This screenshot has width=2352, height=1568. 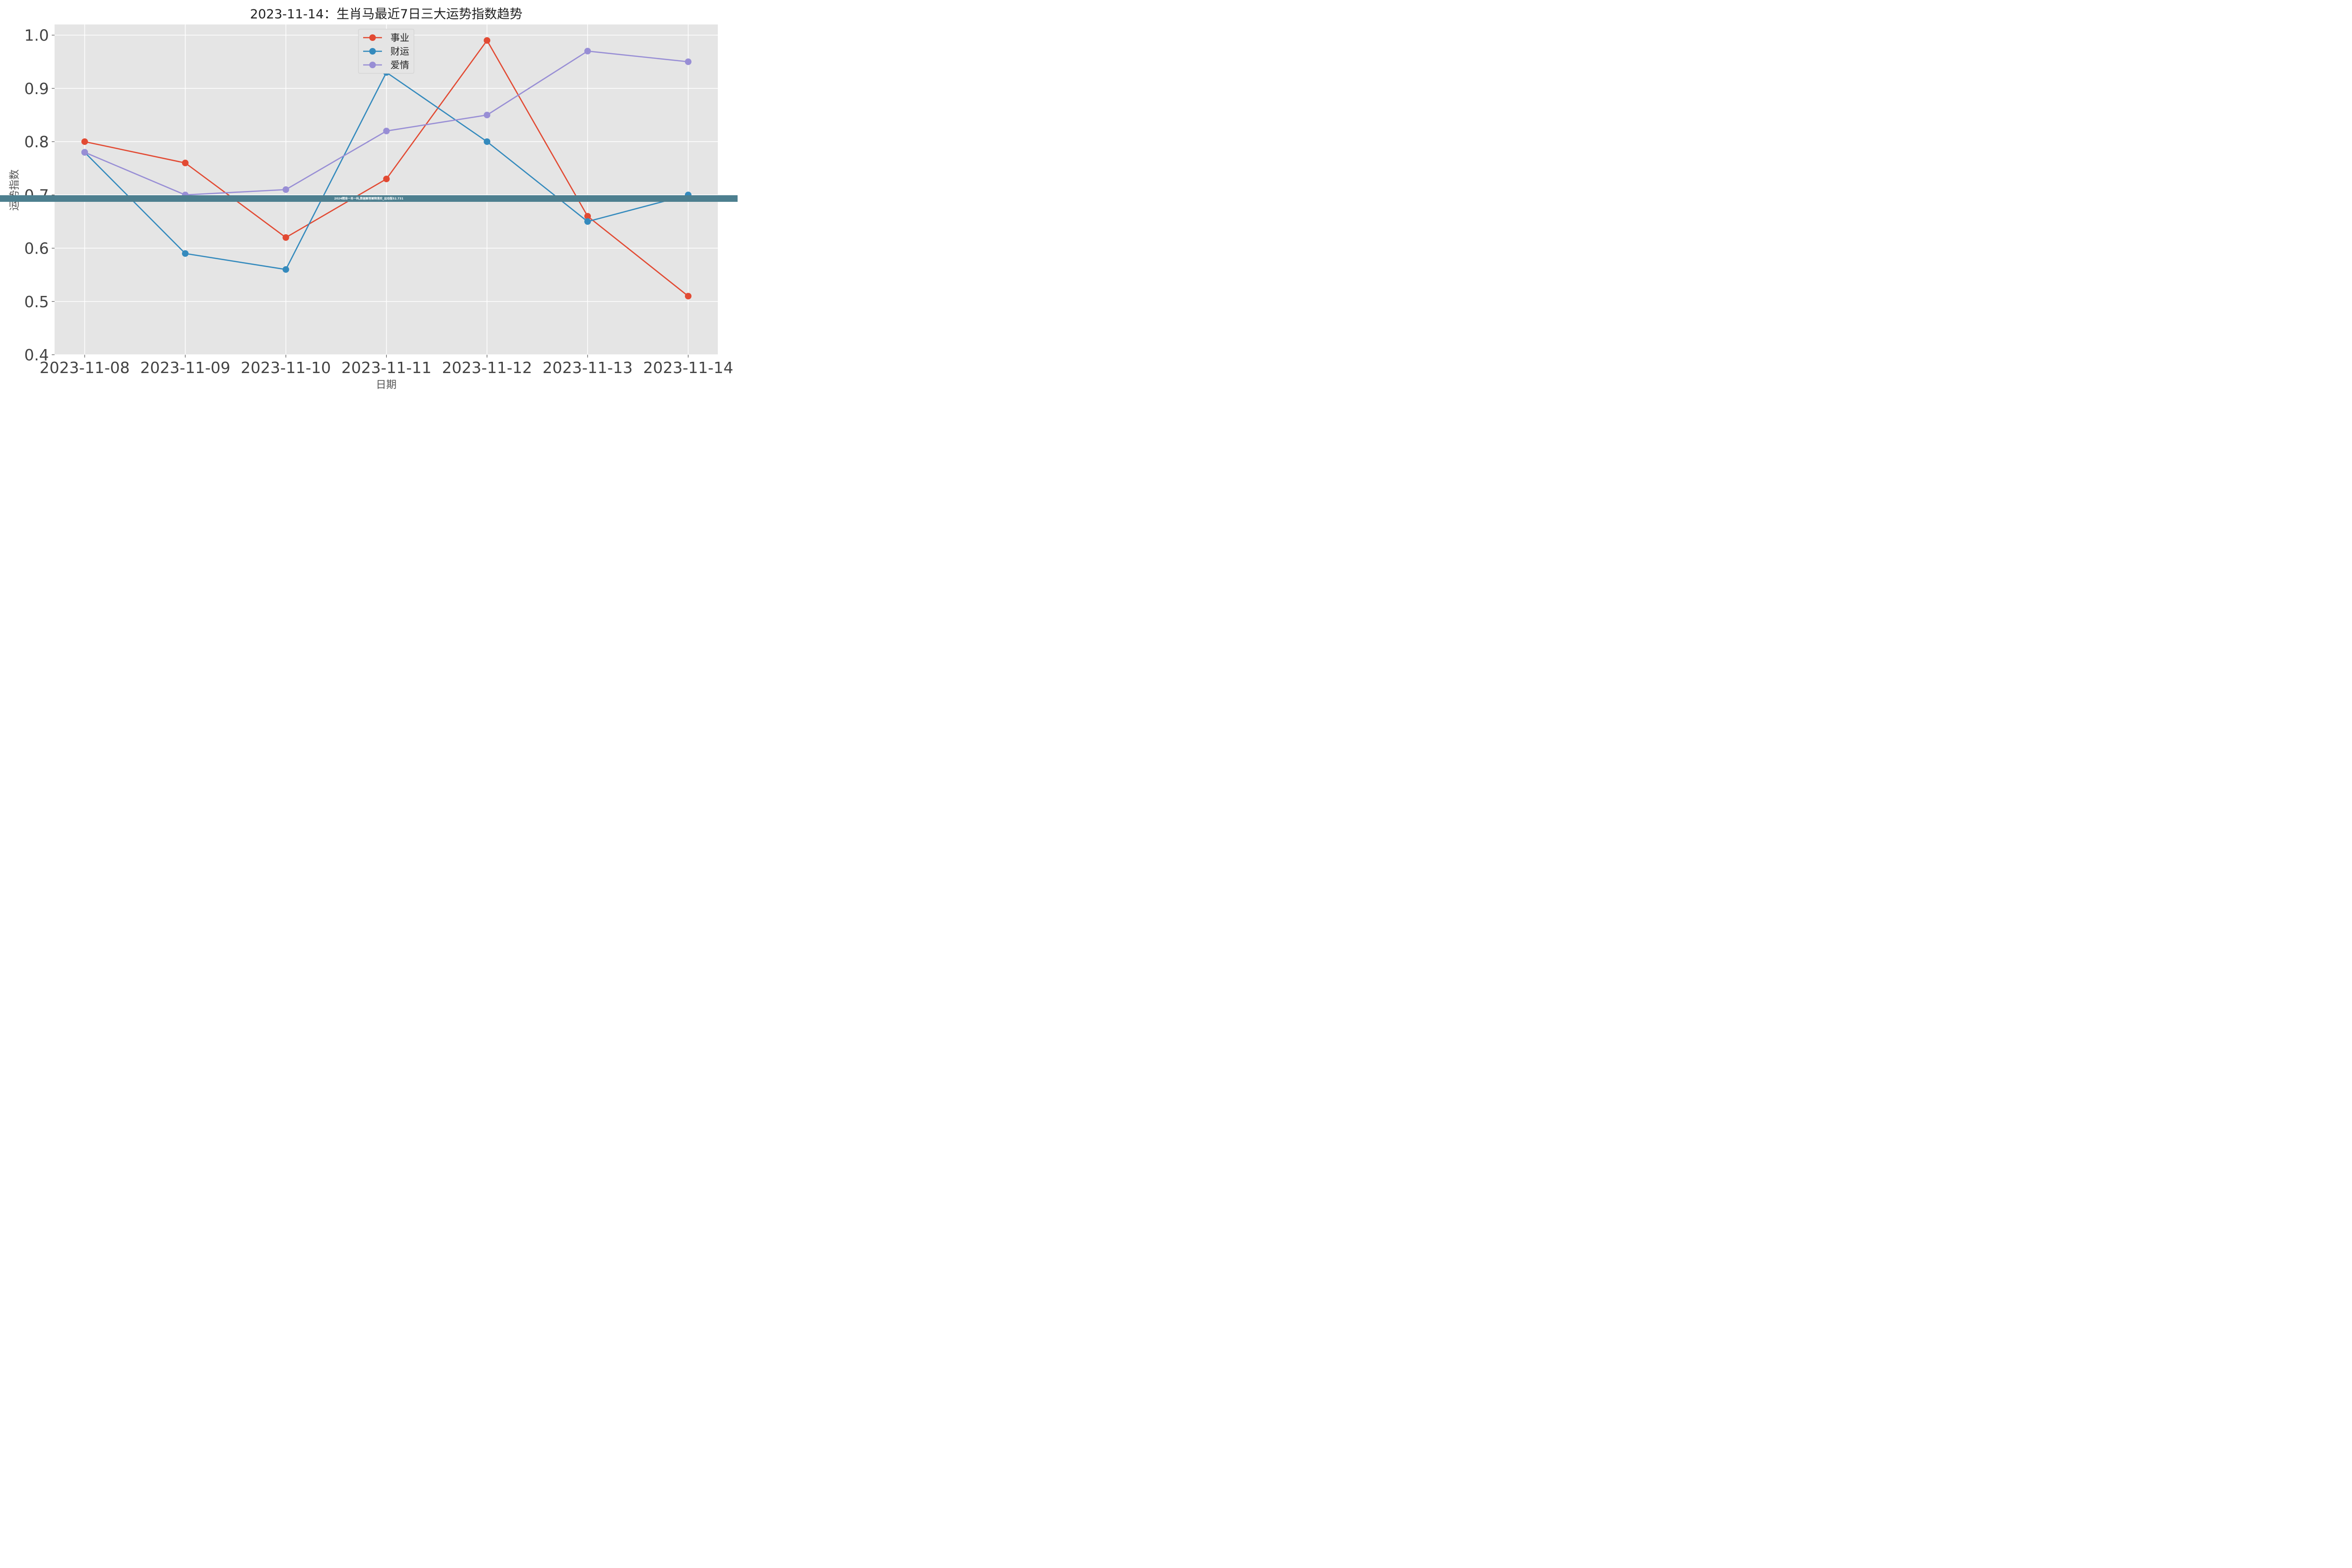 I want to click on x-tick-label: 2023-11-11, so click(x=387, y=367).